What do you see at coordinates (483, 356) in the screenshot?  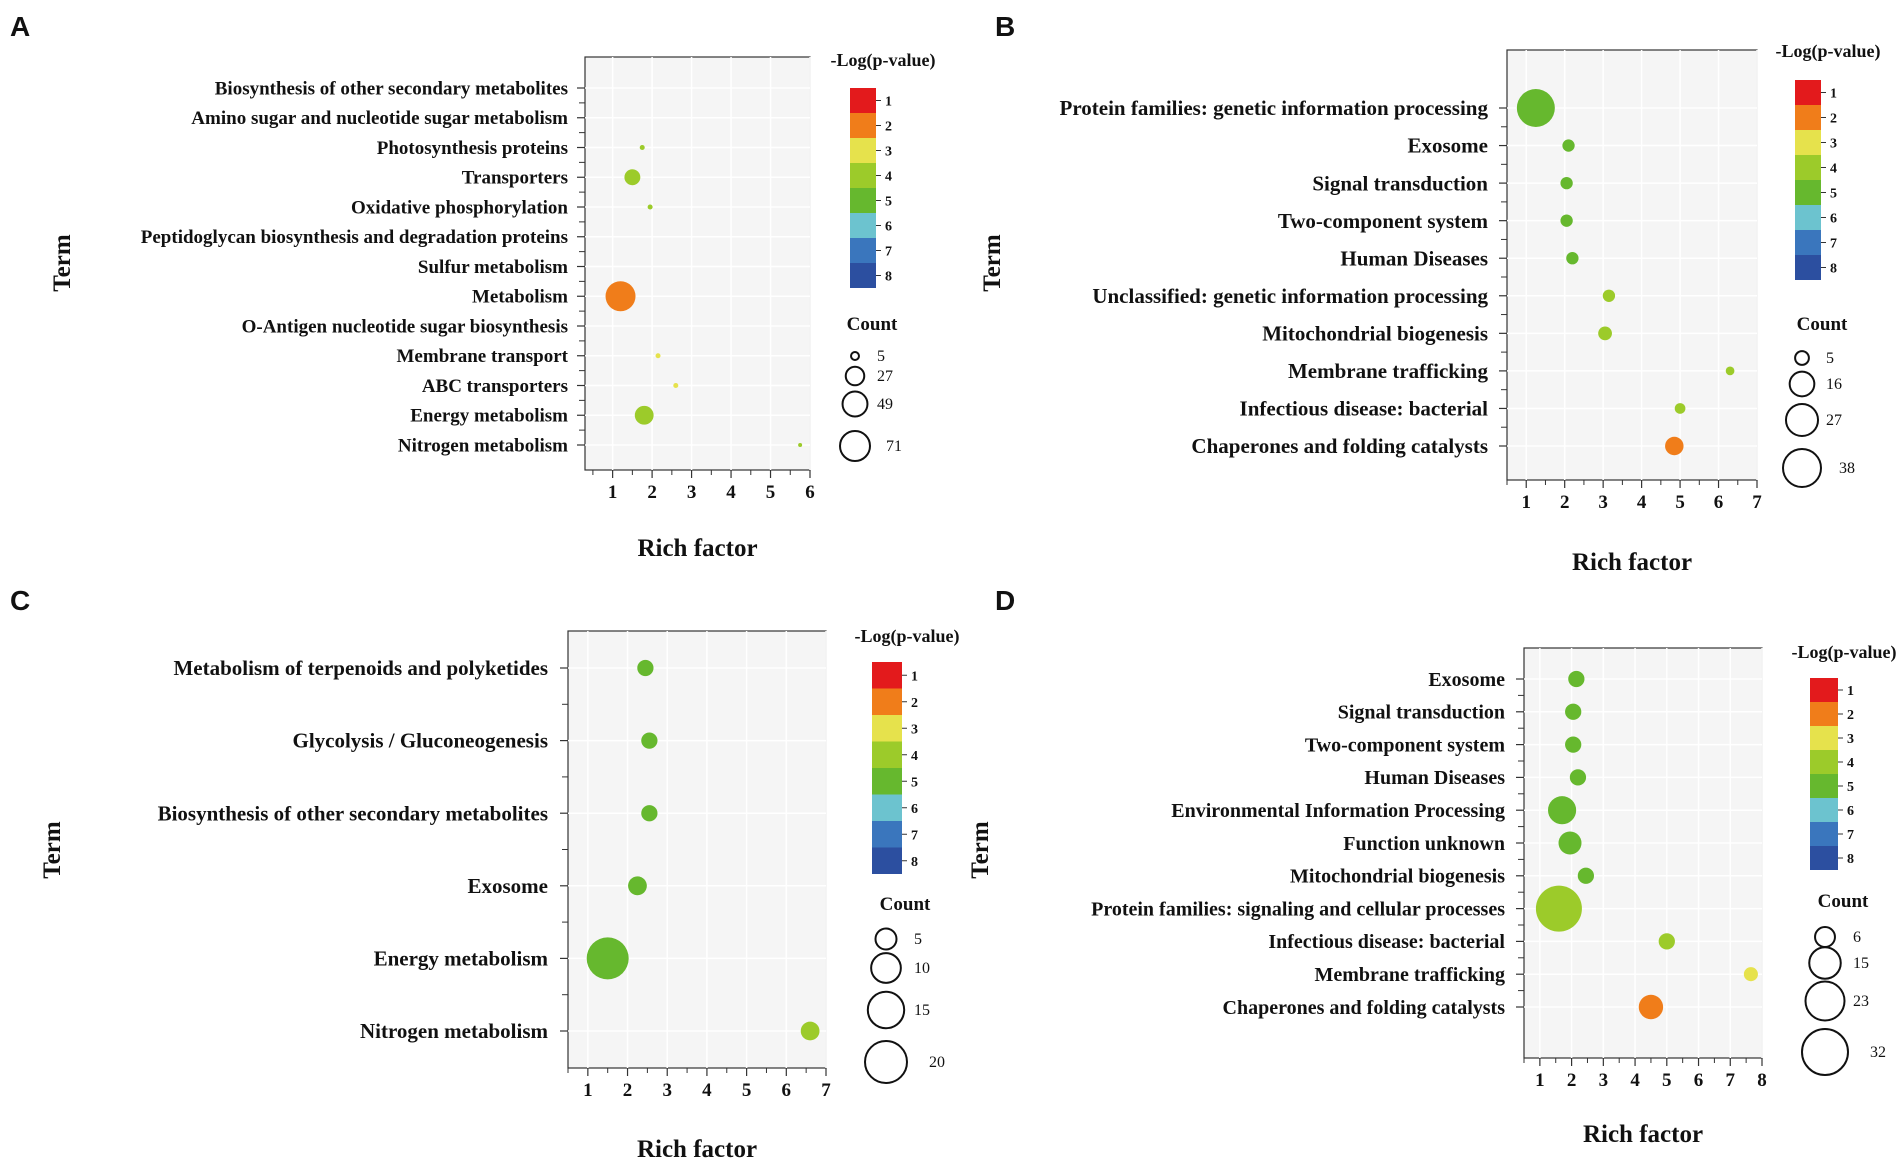 I see `term-label: Membrane transport` at bounding box center [483, 356].